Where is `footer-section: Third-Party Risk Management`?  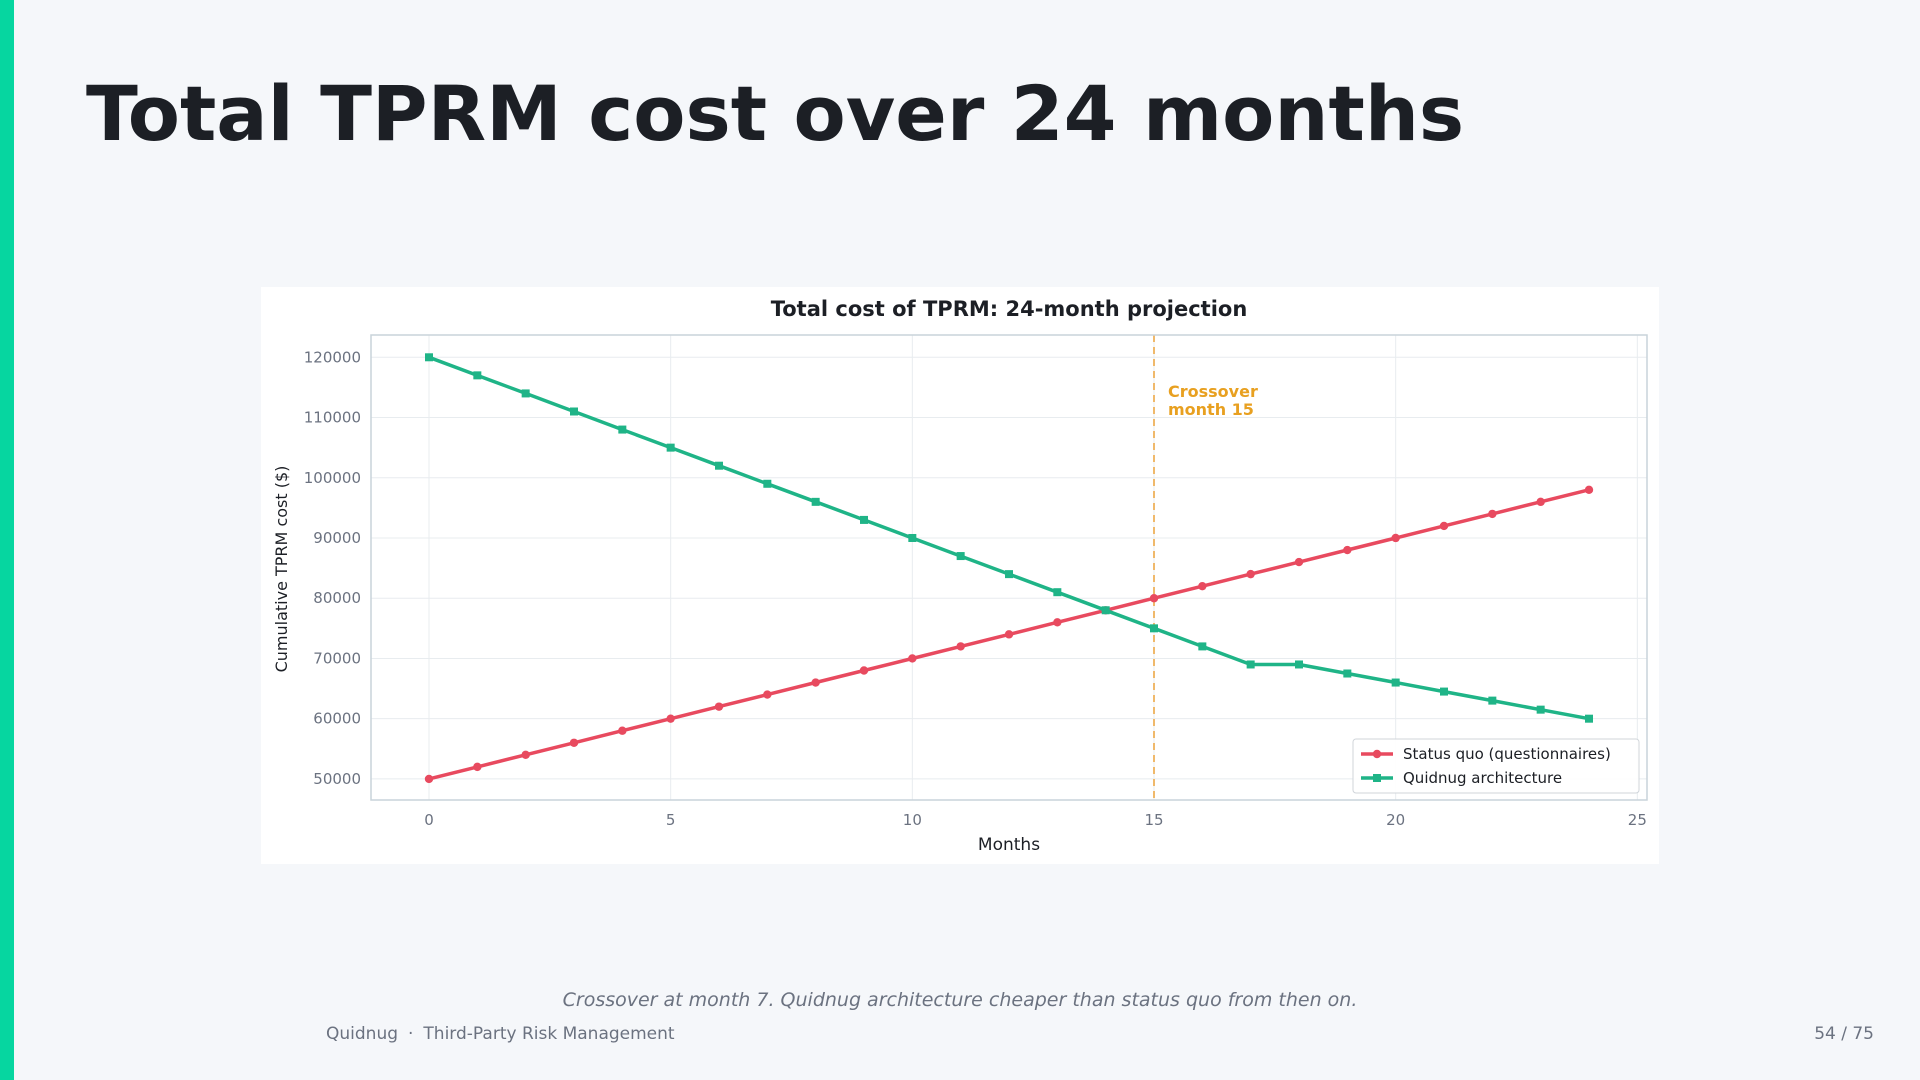 footer-section: Third-Party Risk Management is located at coordinates (549, 1034).